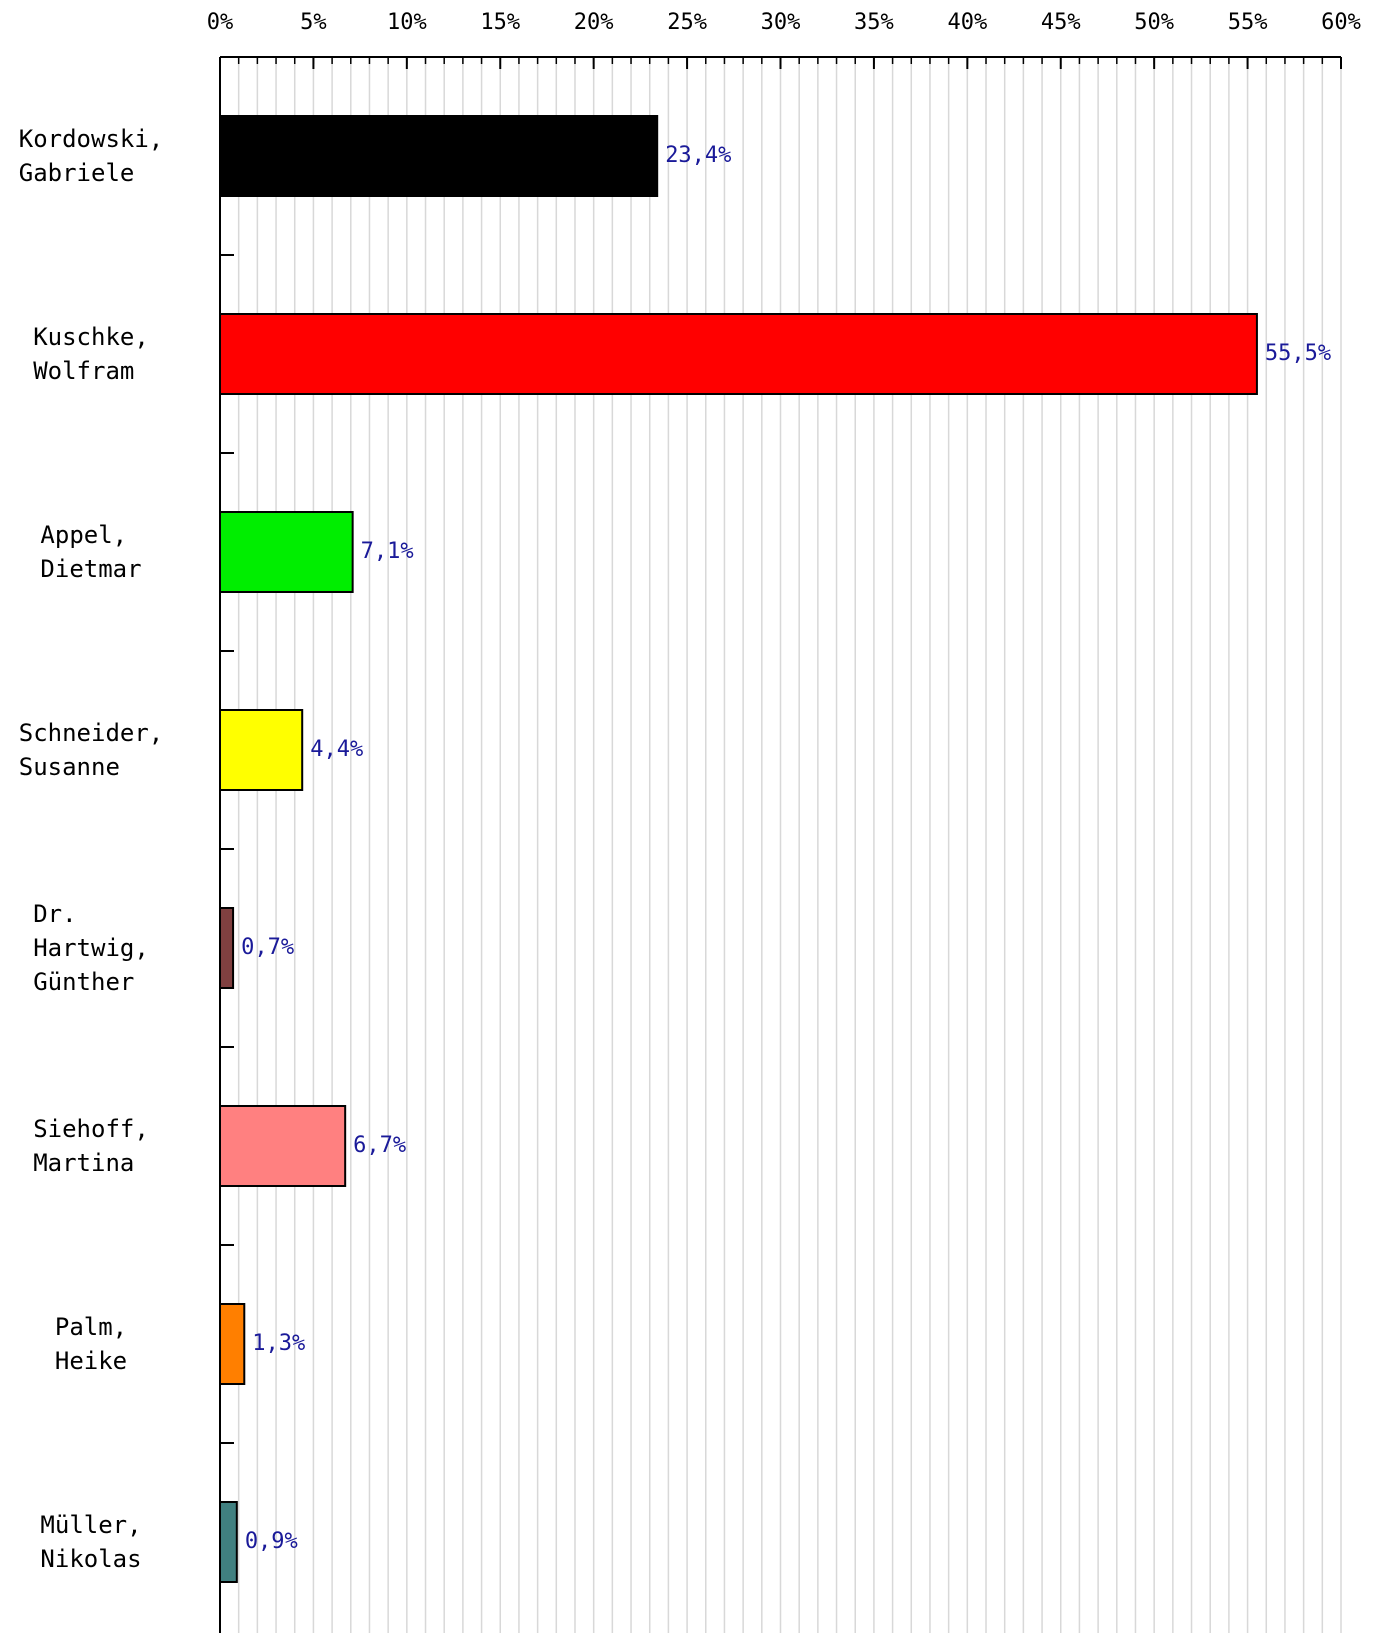 This screenshot has width=1381, height=1633. I want to click on y-tick-label: Kordowski, Gabriele, so click(91, 156).